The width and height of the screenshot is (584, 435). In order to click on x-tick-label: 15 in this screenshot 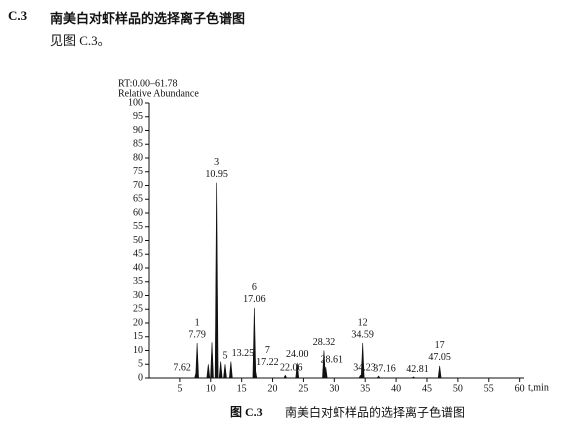, I will do `click(242, 388)`.